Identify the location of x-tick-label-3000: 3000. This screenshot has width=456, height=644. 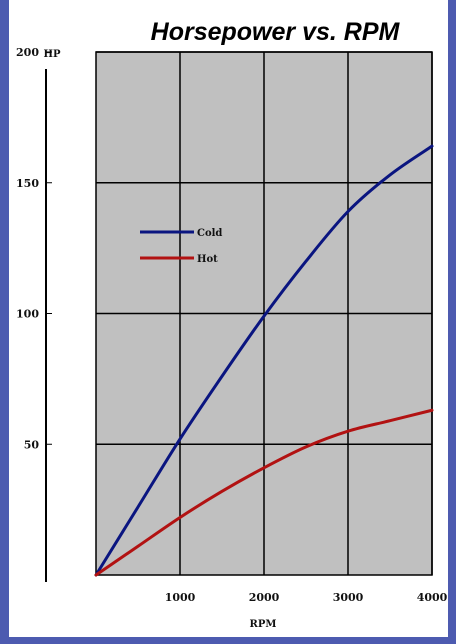
(348, 597).